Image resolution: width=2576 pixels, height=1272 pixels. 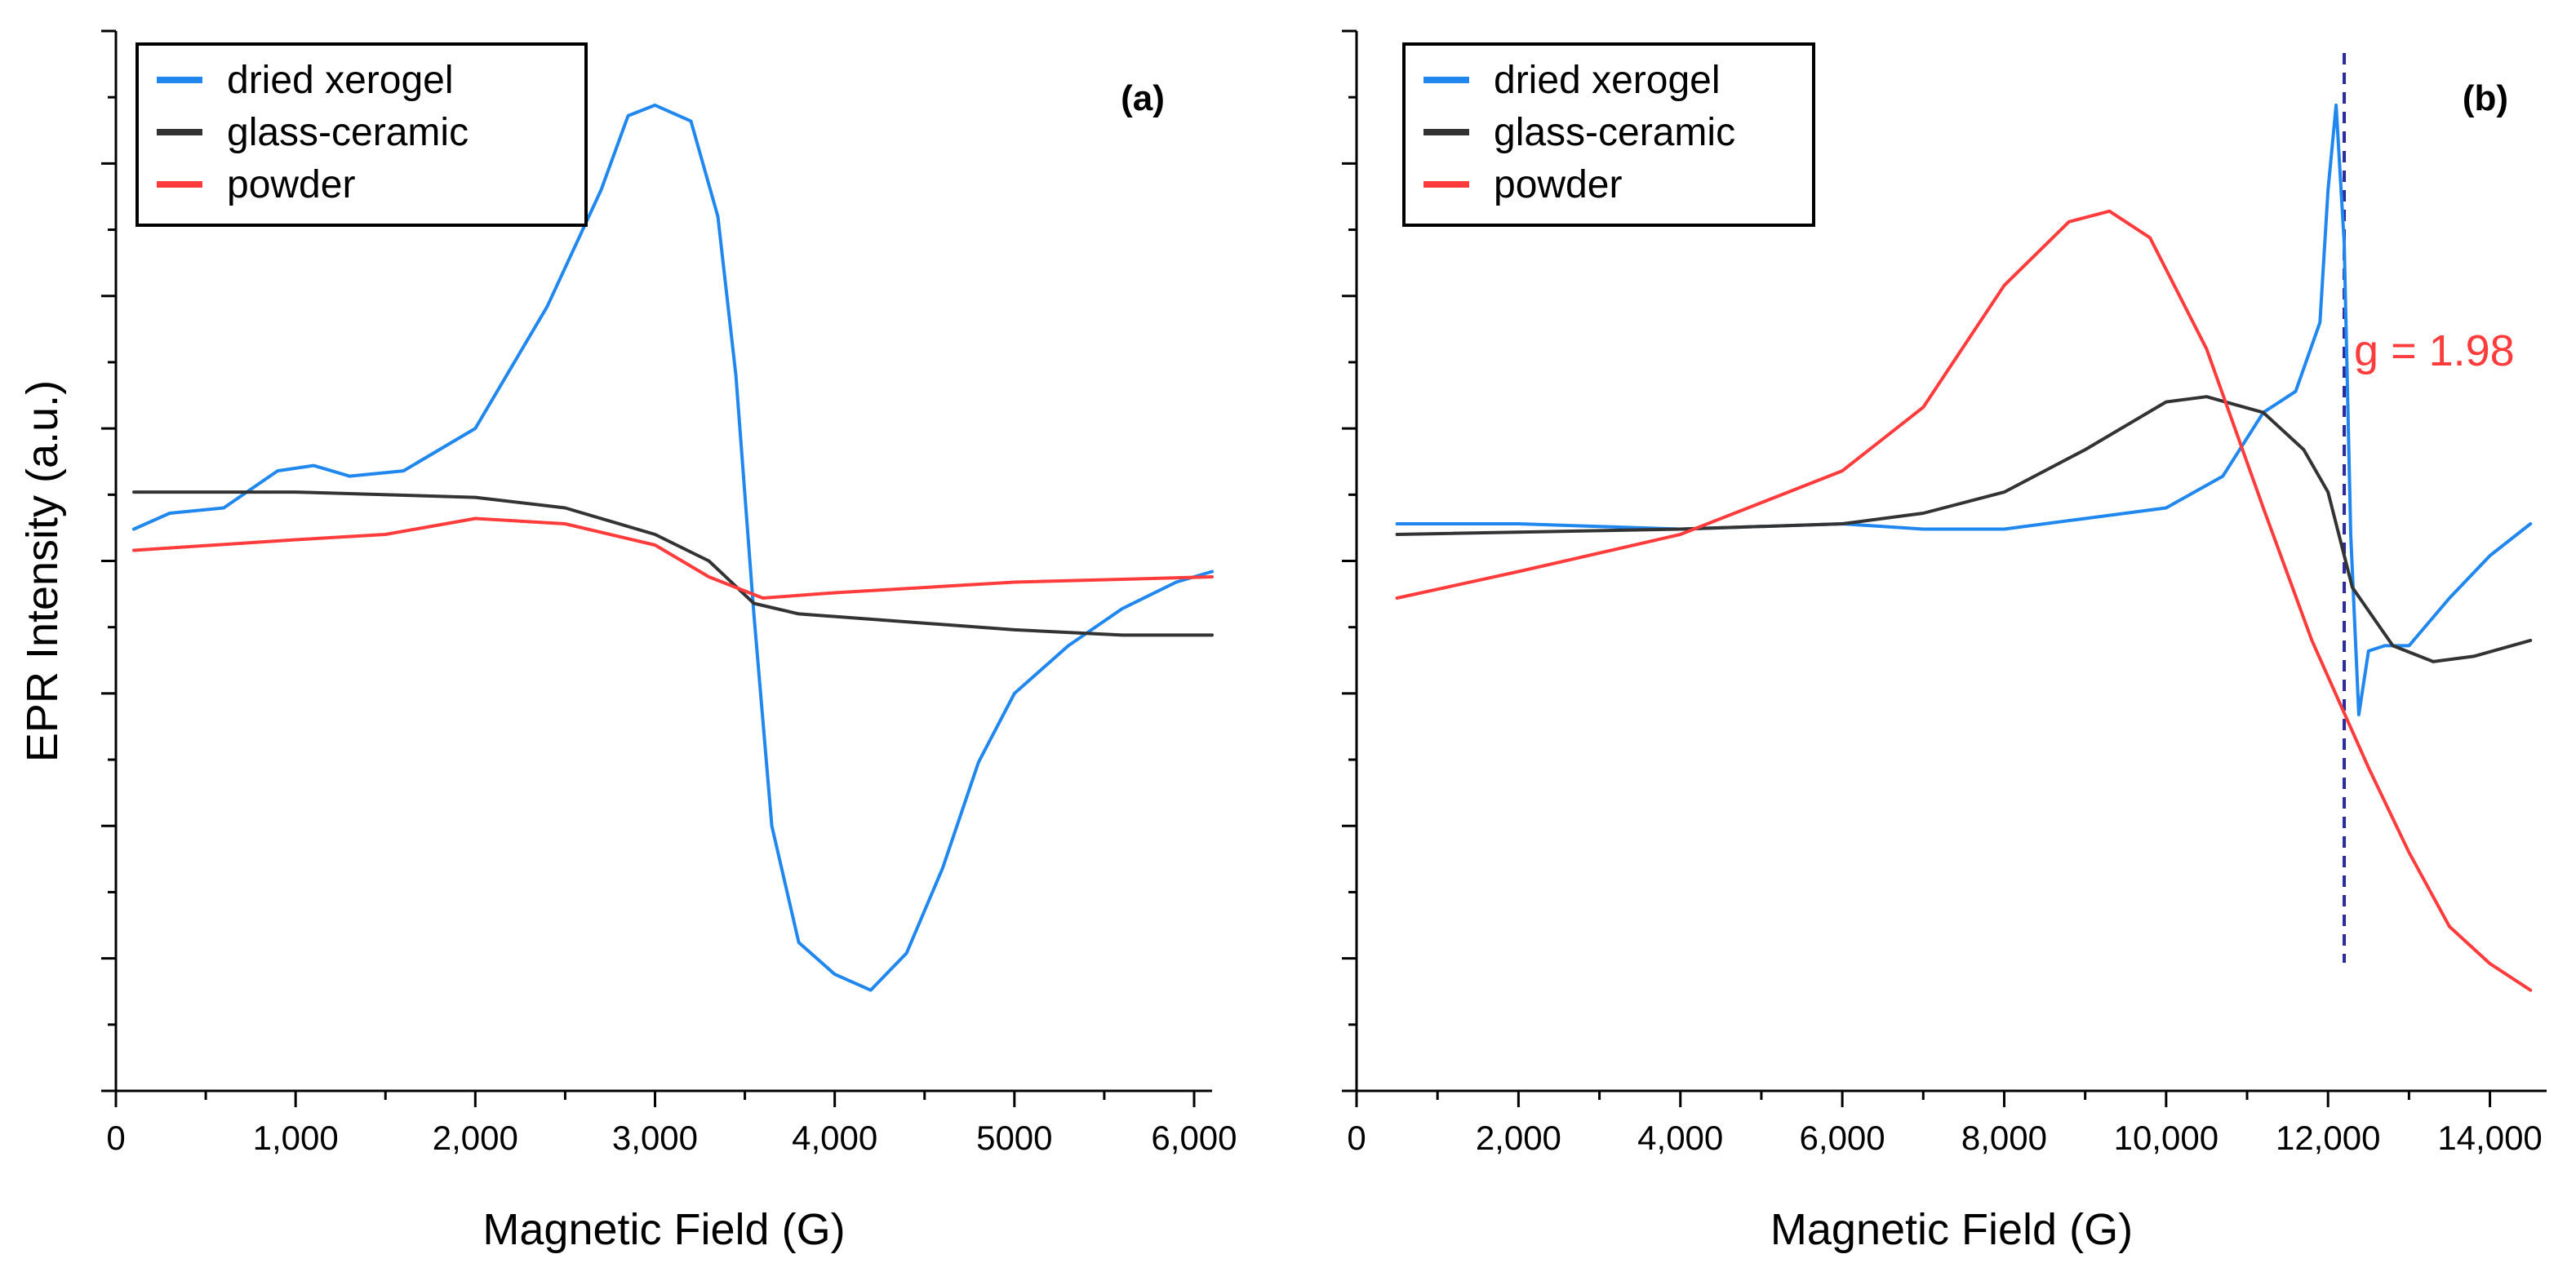 I want to click on panel-label: (a), so click(x=1143, y=98).